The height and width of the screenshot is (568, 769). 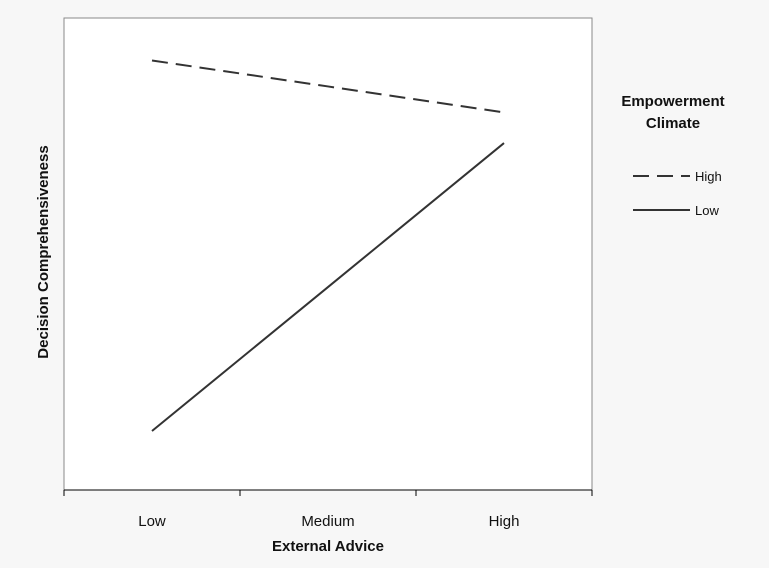 What do you see at coordinates (328, 546) in the screenshot?
I see `x-axis-title: External Advice` at bounding box center [328, 546].